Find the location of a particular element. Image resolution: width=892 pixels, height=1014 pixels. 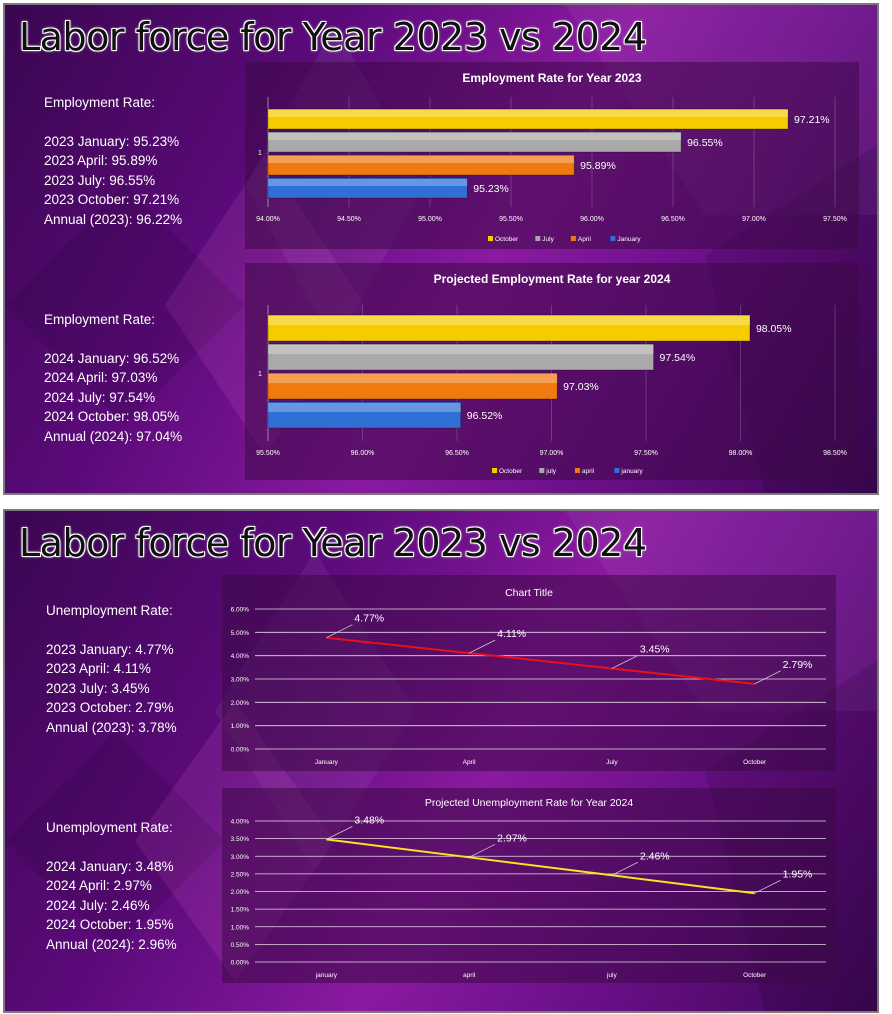

x-tick-label: 97.50% is located at coordinates (835, 219).